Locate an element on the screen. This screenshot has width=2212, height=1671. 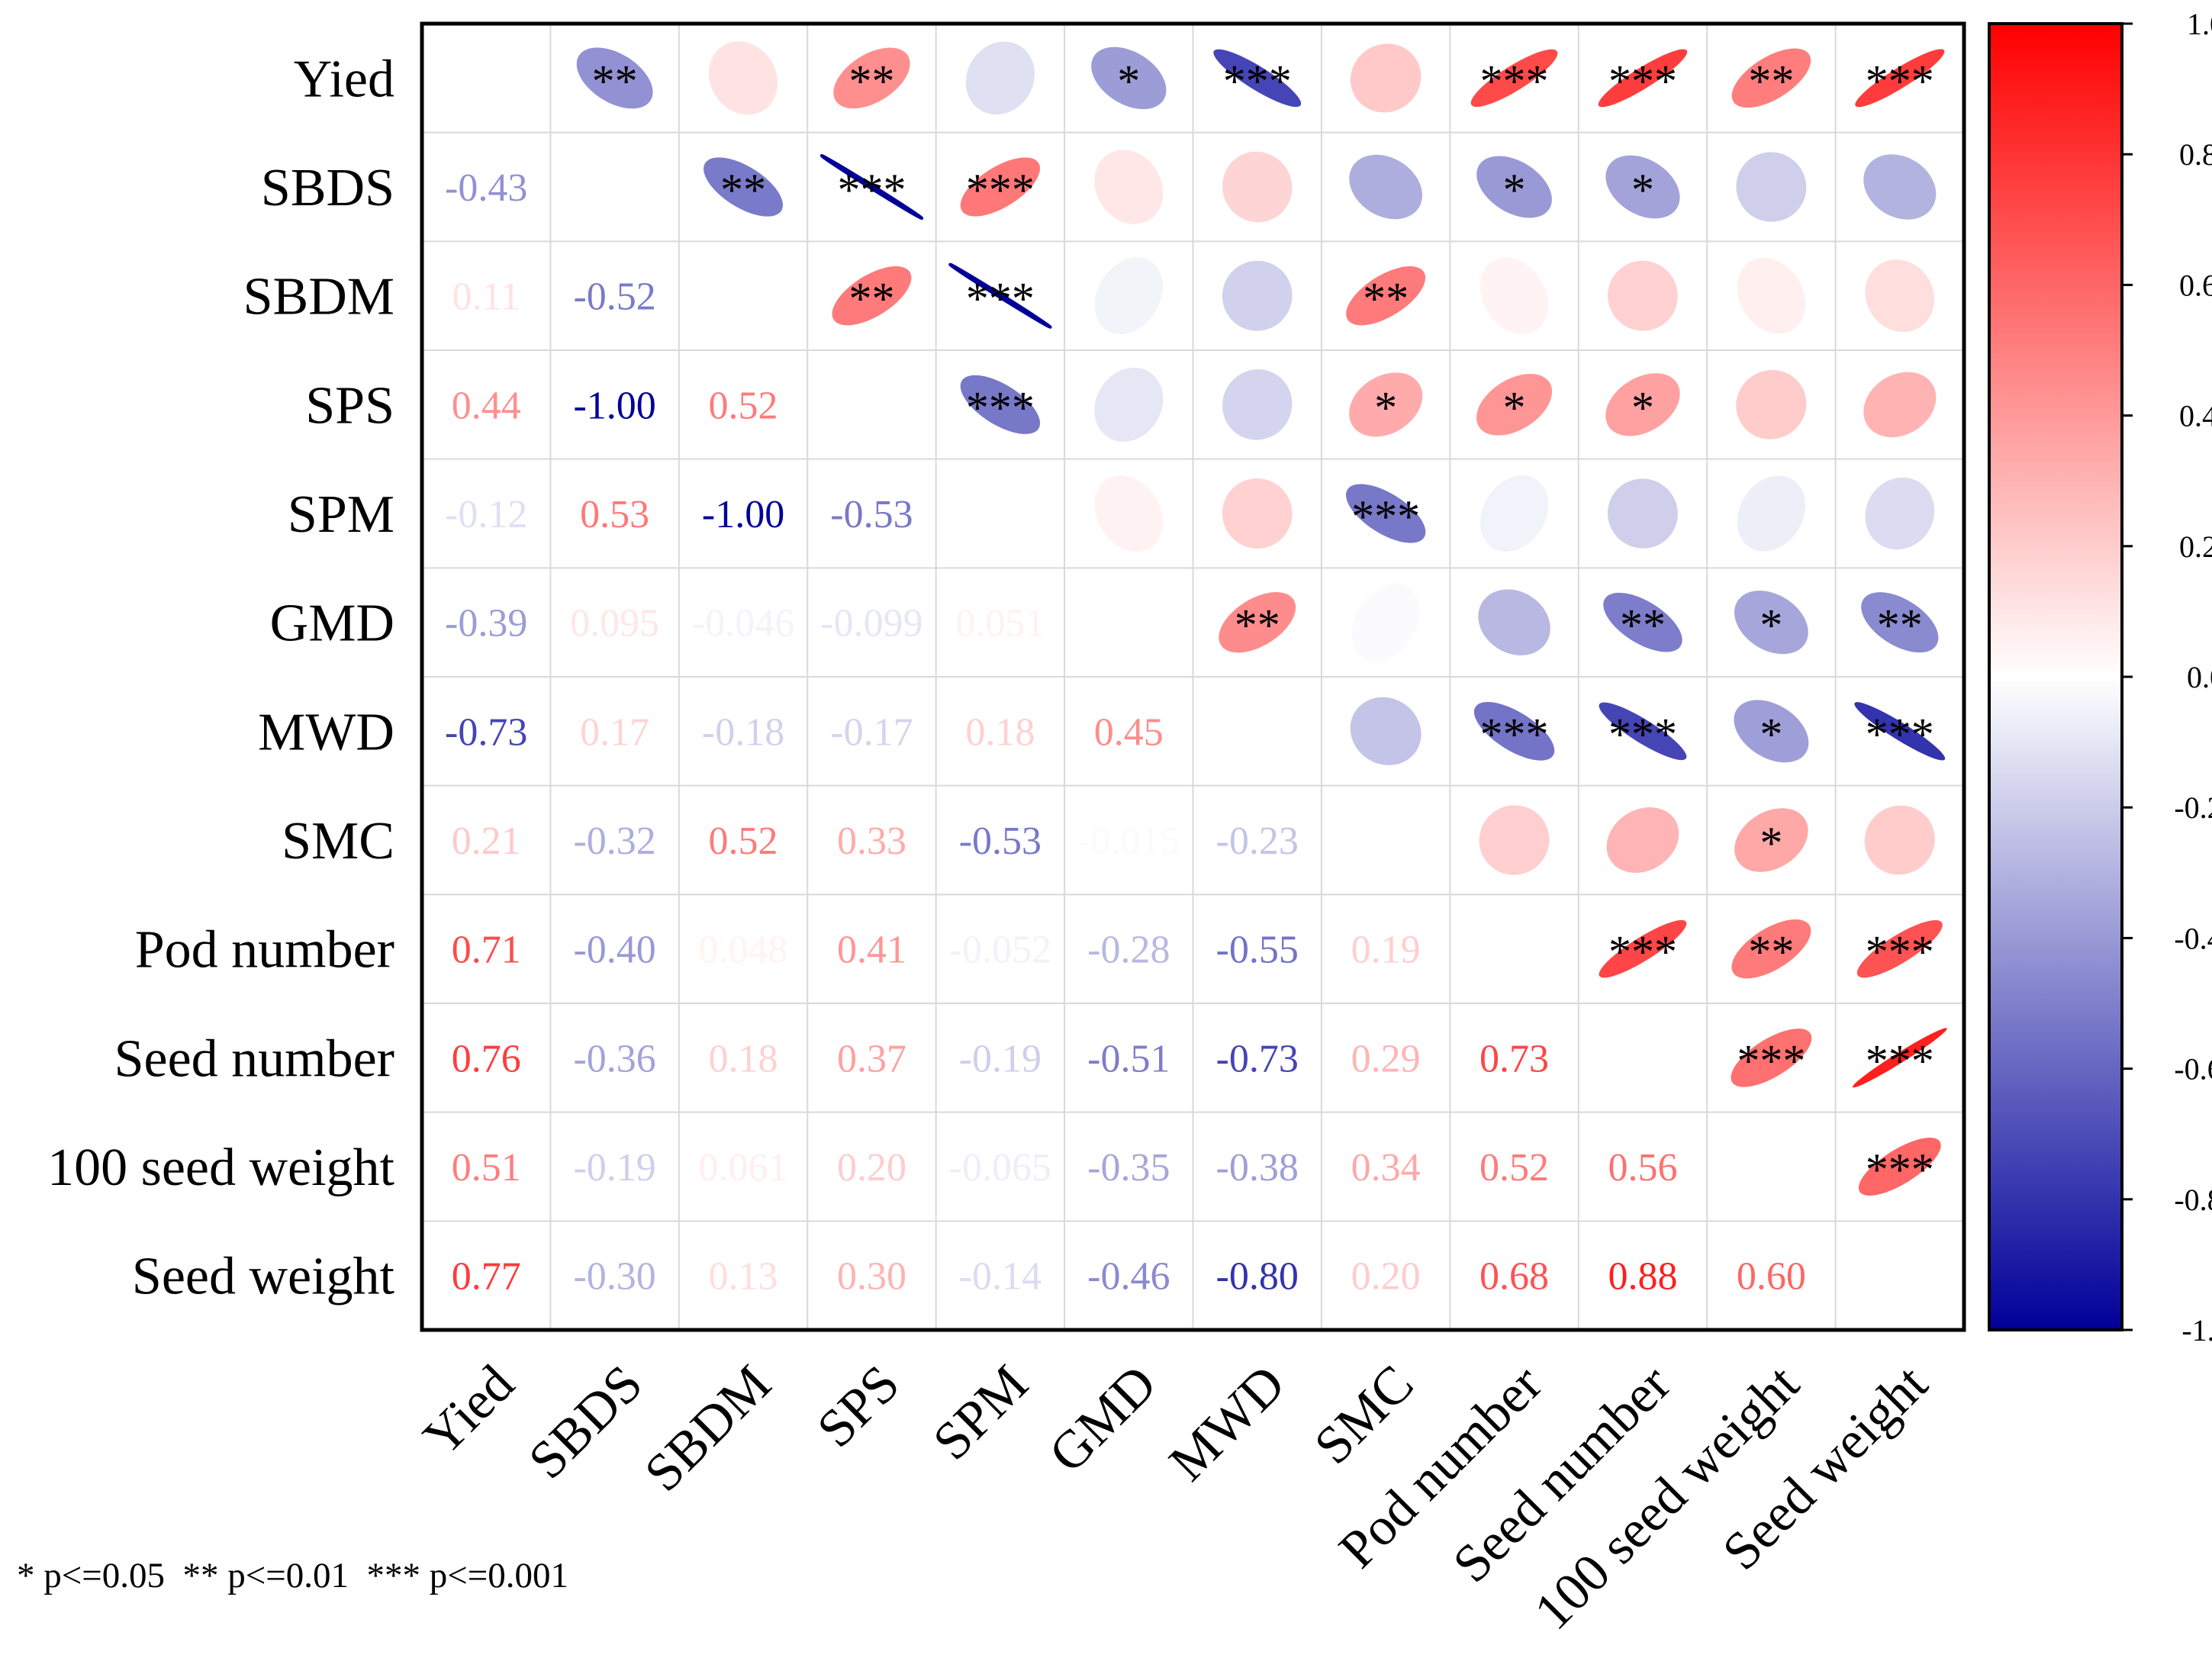
row-label-smc: SMC is located at coordinates (338, 841).